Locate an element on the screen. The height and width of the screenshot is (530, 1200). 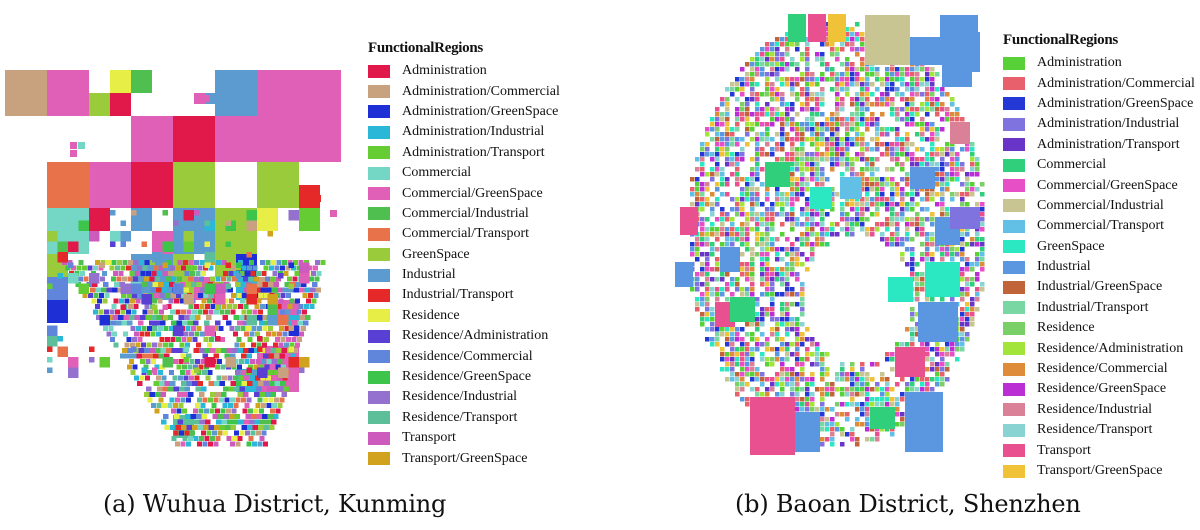
legend-label: Industrial/Transport is located at coordinates (1093, 307).